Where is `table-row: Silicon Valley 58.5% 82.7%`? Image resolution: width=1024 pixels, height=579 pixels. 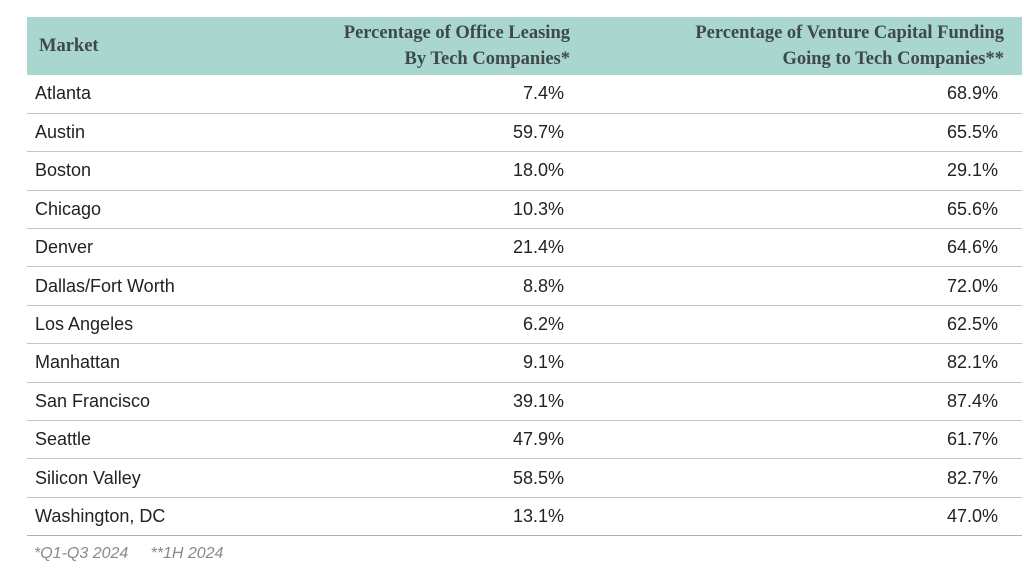
table-row: Silicon Valley 58.5% 82.7% is located at coordinates (524, 478).